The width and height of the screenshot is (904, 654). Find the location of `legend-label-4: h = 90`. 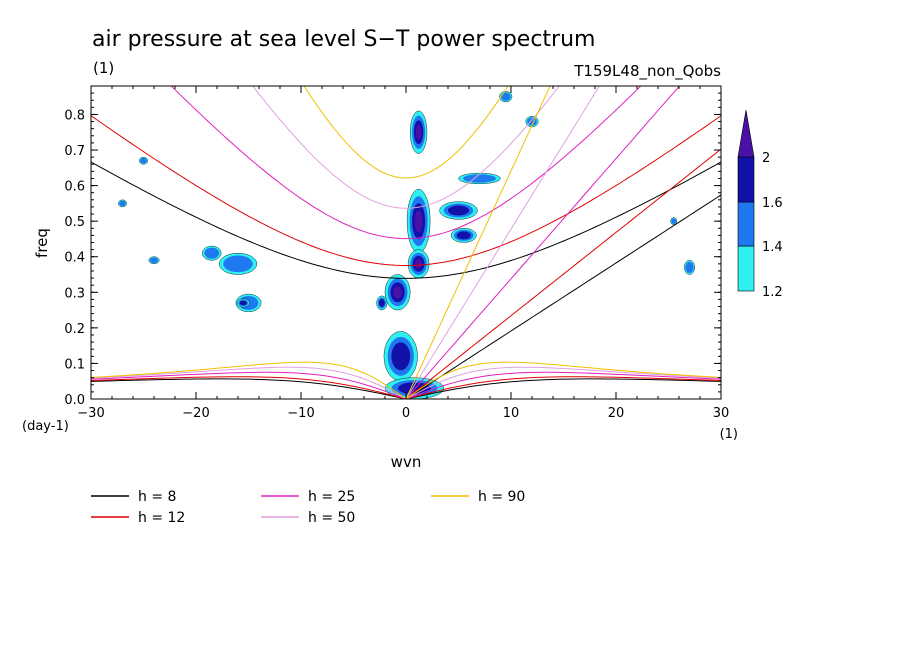

legend-label-4: h = 90 is located at coordinates (501, 497).